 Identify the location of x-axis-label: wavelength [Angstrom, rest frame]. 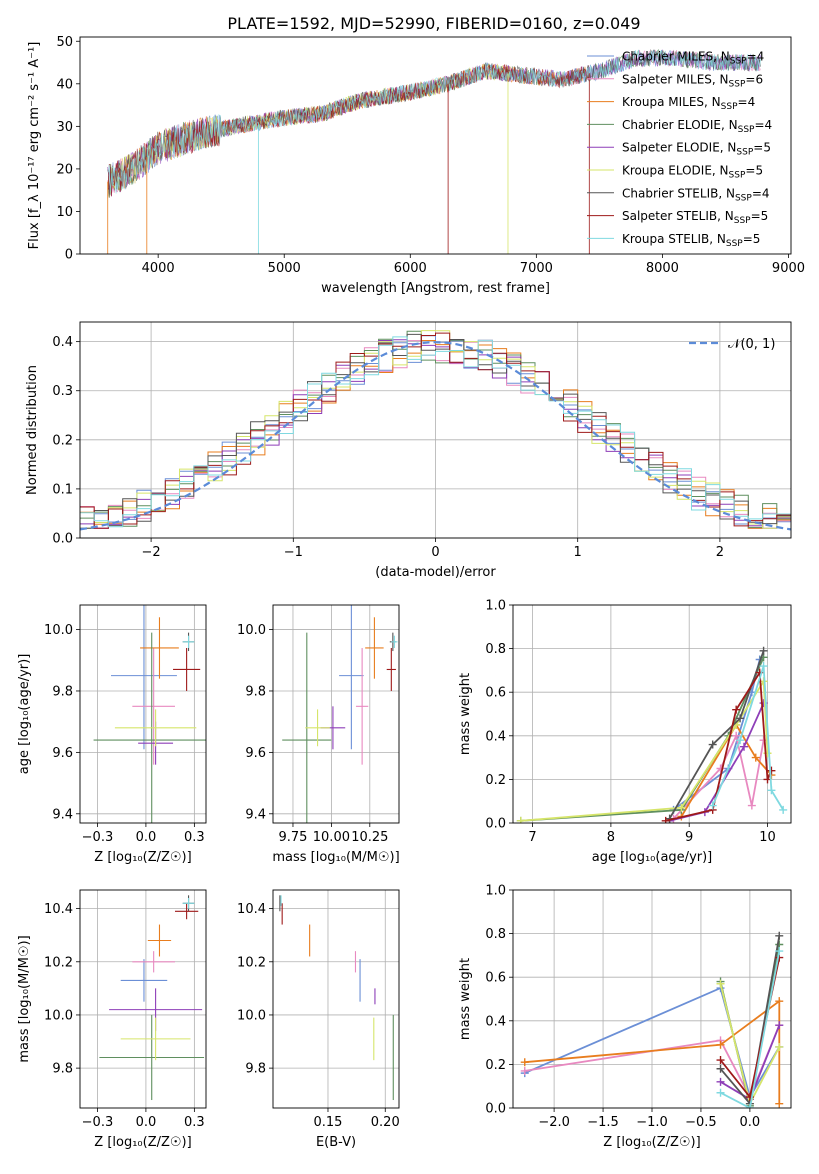
(435, 288).